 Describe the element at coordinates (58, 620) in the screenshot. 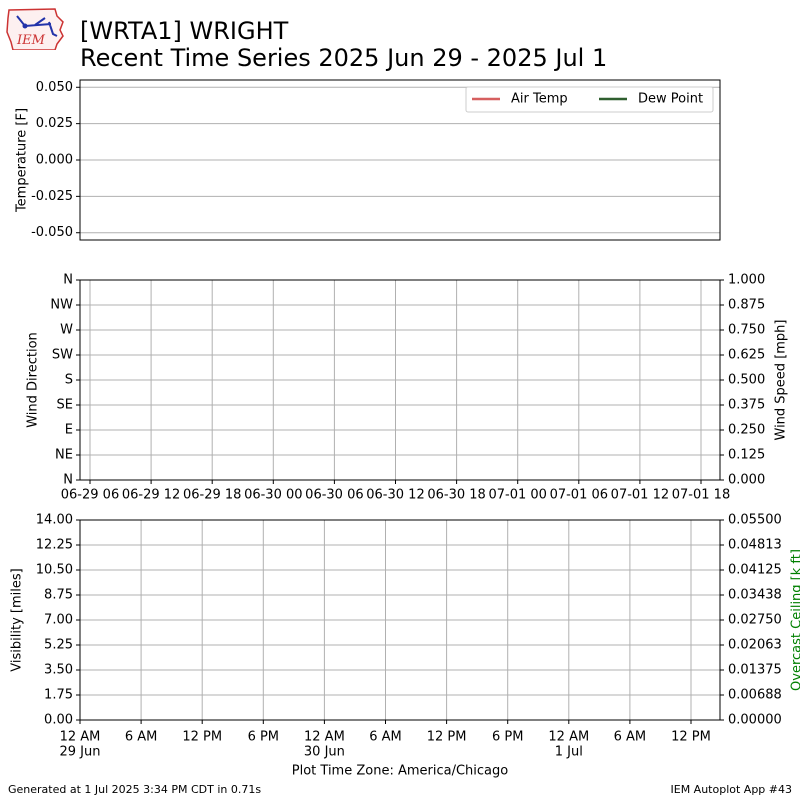

I see `vis-tick-label: 7.00` at that location.